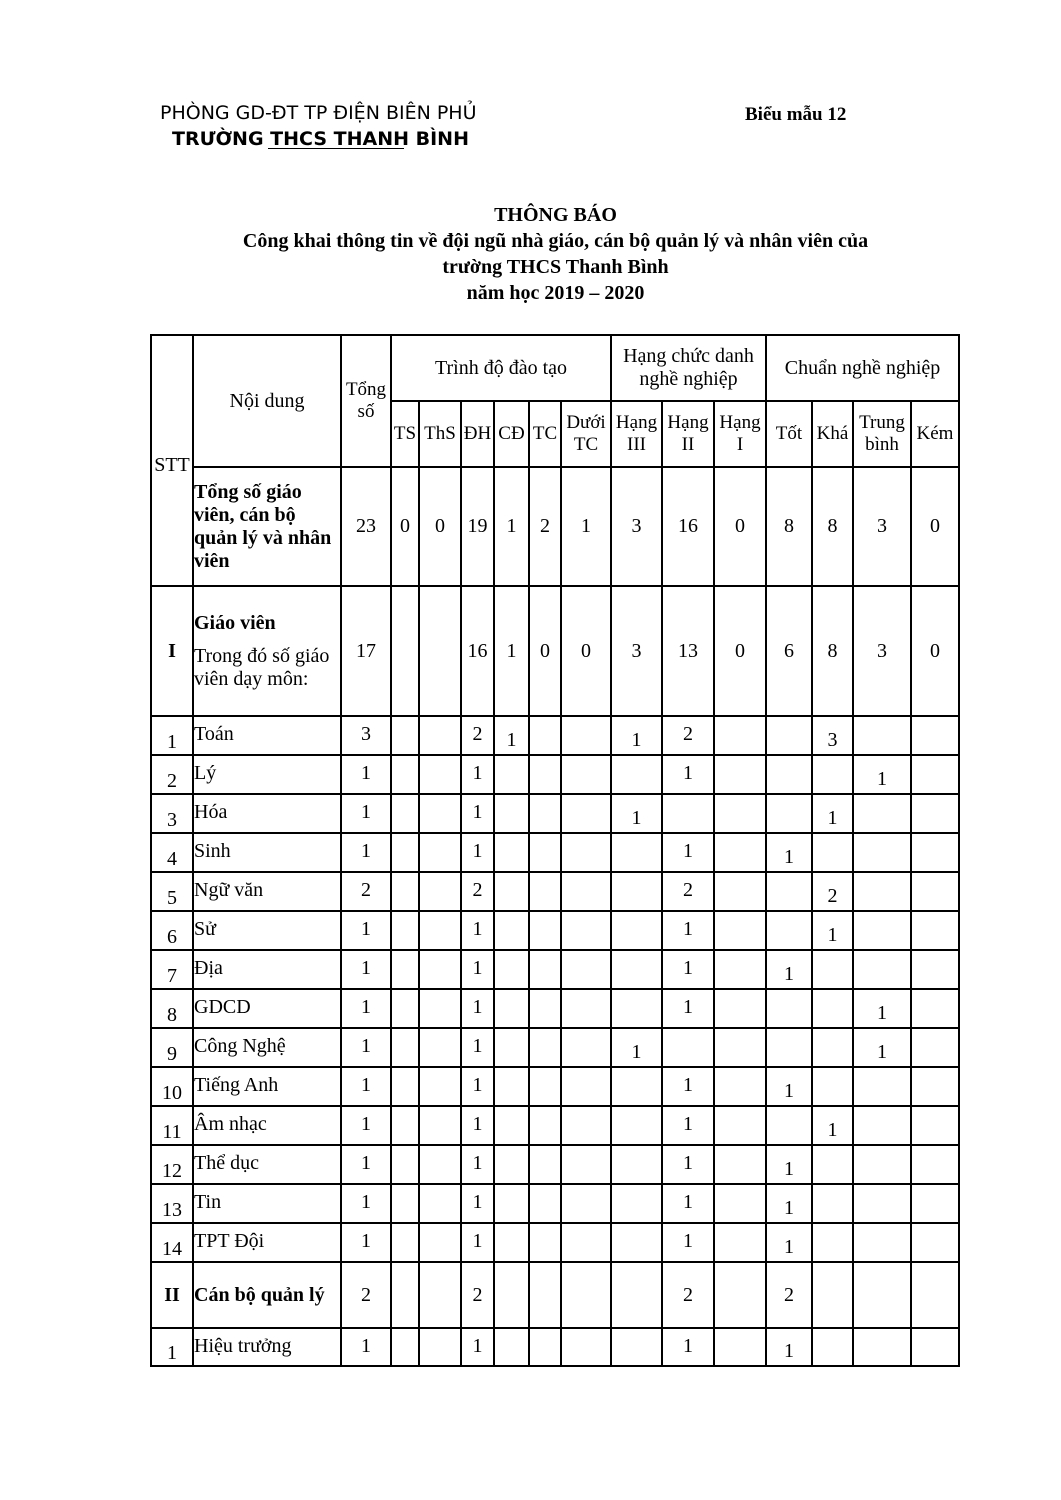 This screenshot has width=1061, height=1500. I want to click on row-label: Lý, so click(267, 774).